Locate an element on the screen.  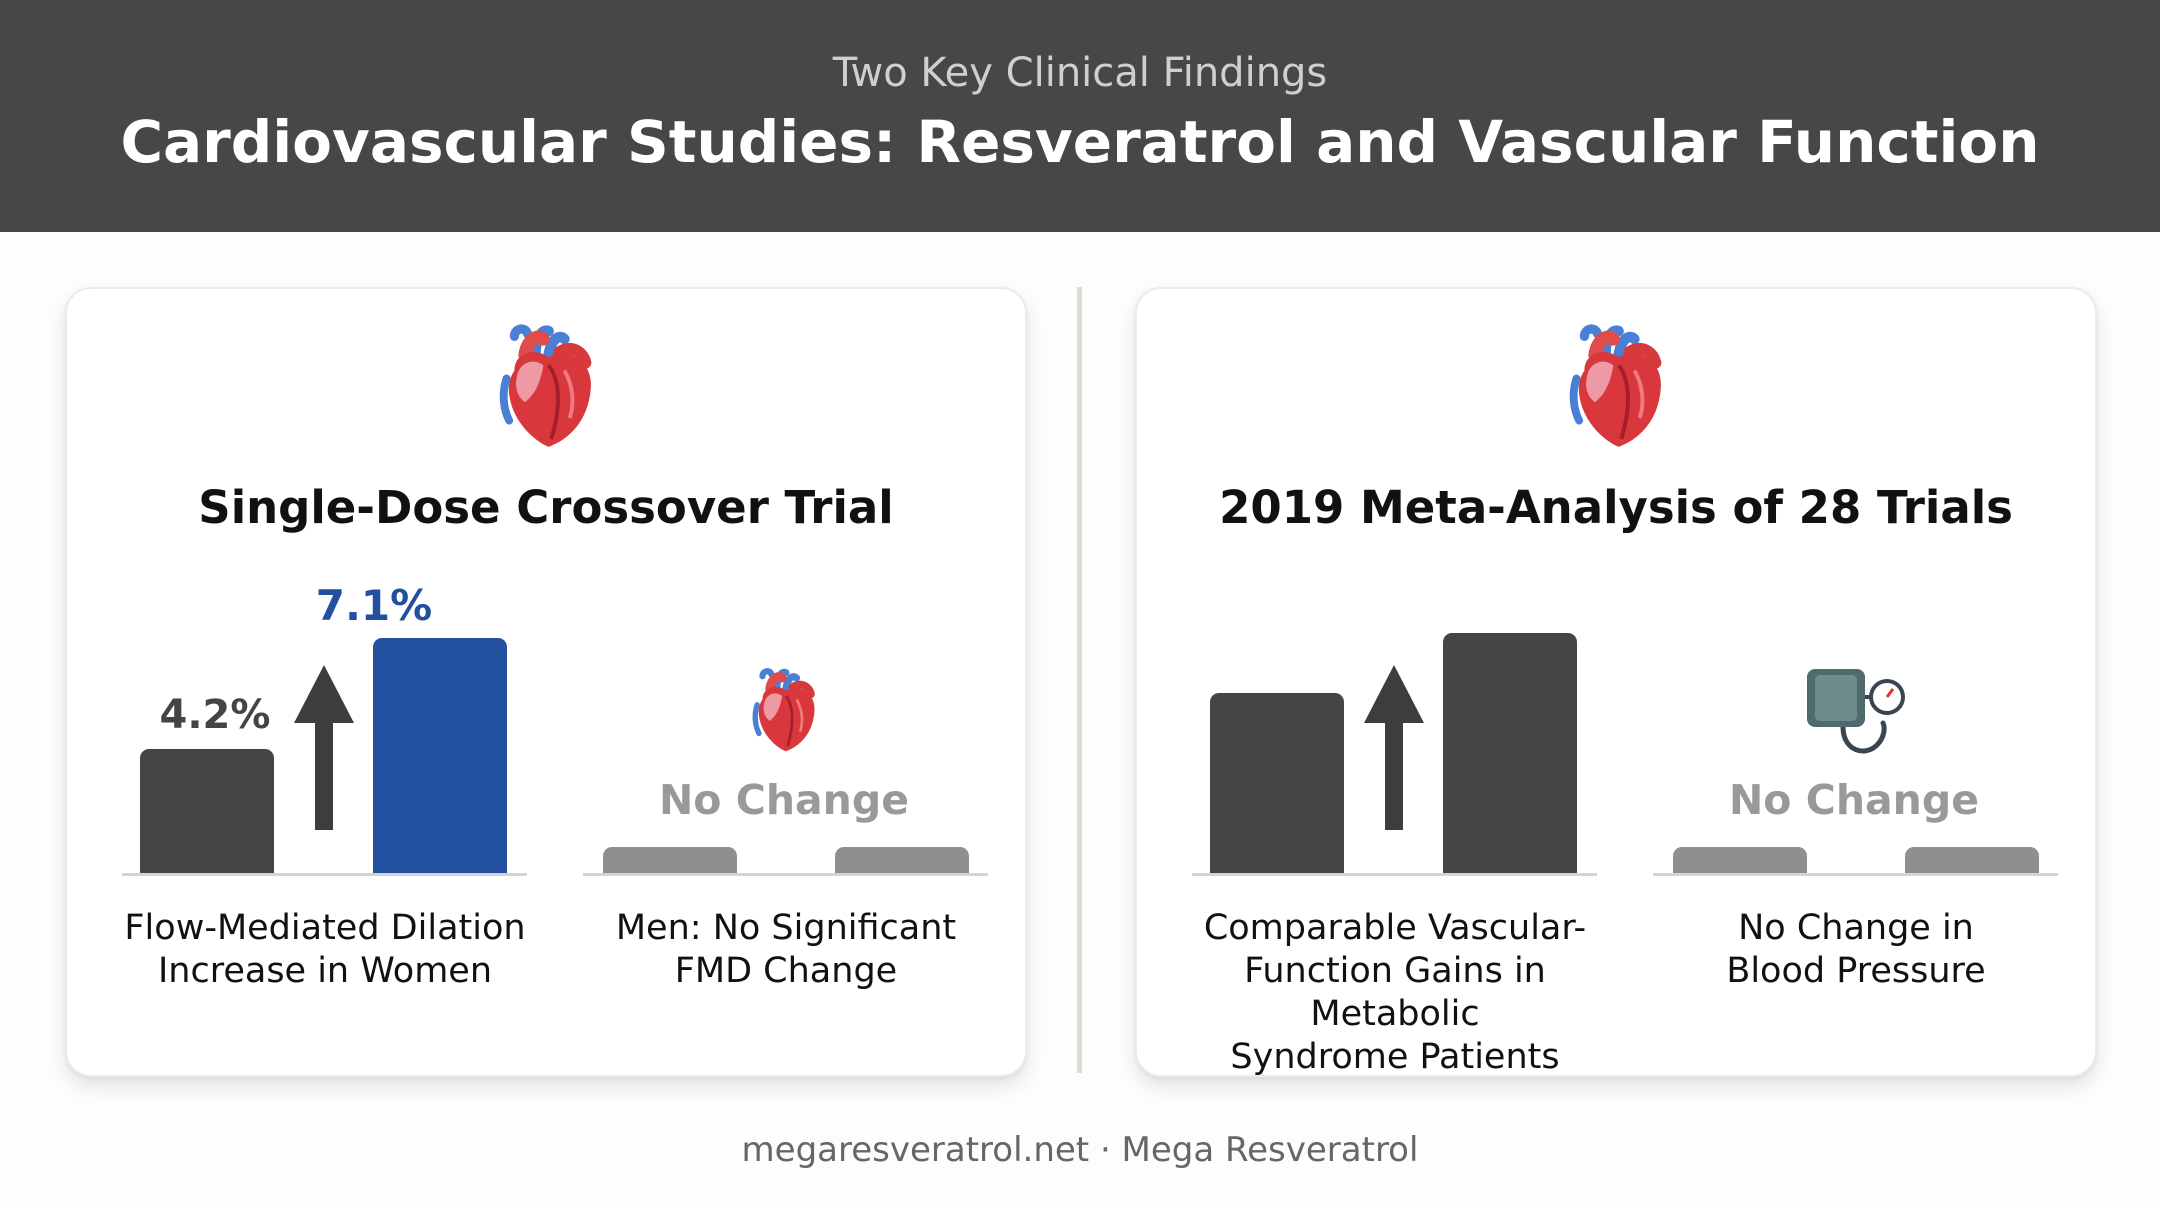
caption-line: Function Gains in Metabolic is located at coordinates (1395, 992).